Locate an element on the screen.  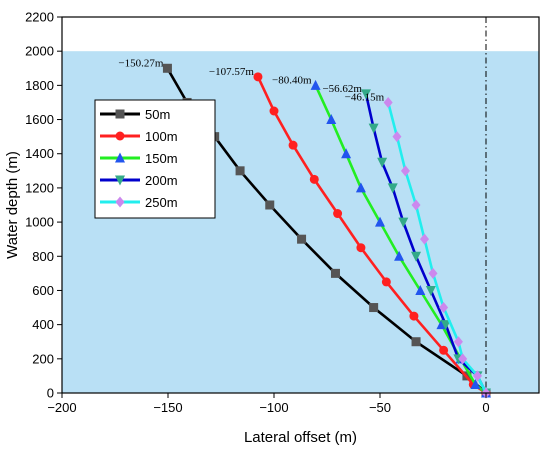
y-axis-title: Water depth (m) is located at coordinates (12, 205).